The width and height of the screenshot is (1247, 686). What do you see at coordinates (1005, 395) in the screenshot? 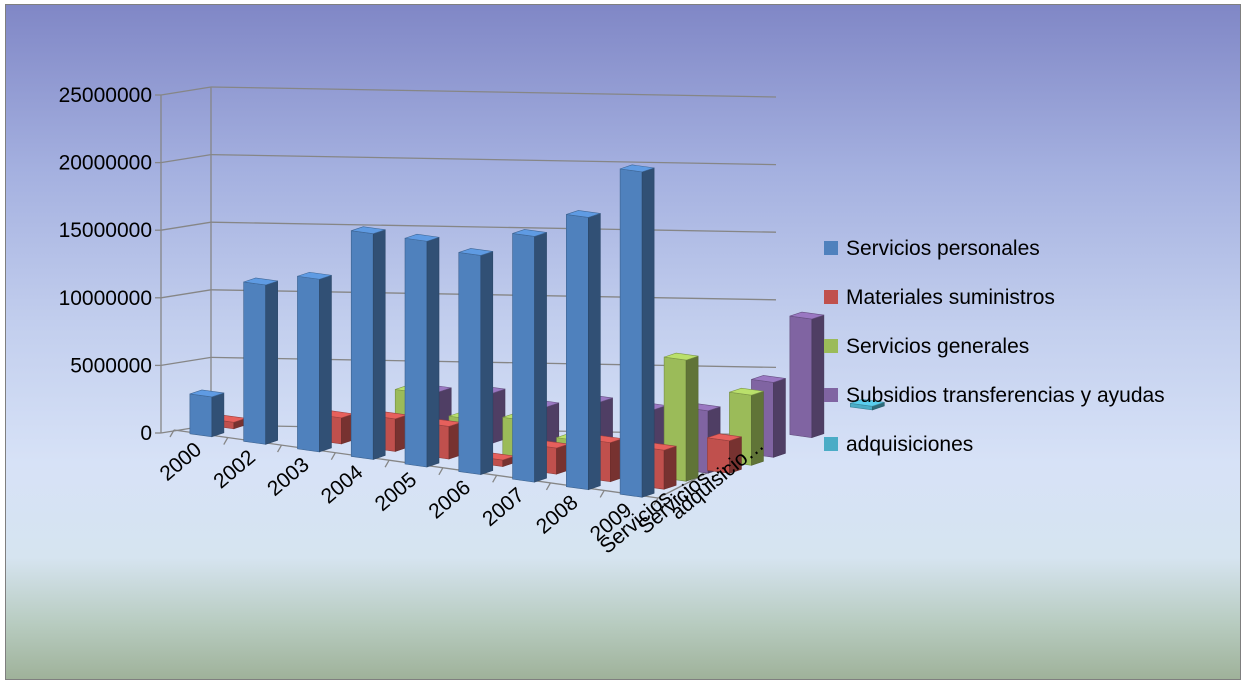
I see `legend-label: Subsidios transferencias y ayudas` at bounding box center [1005, 395].